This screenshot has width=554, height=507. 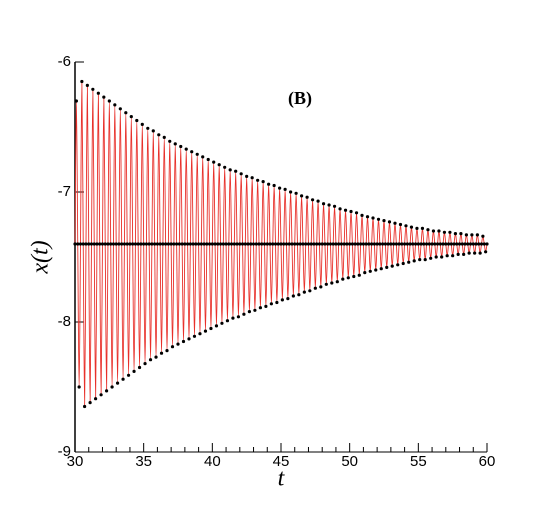 I want to click on x-tick-label: 50, so click(x=349, y=461).